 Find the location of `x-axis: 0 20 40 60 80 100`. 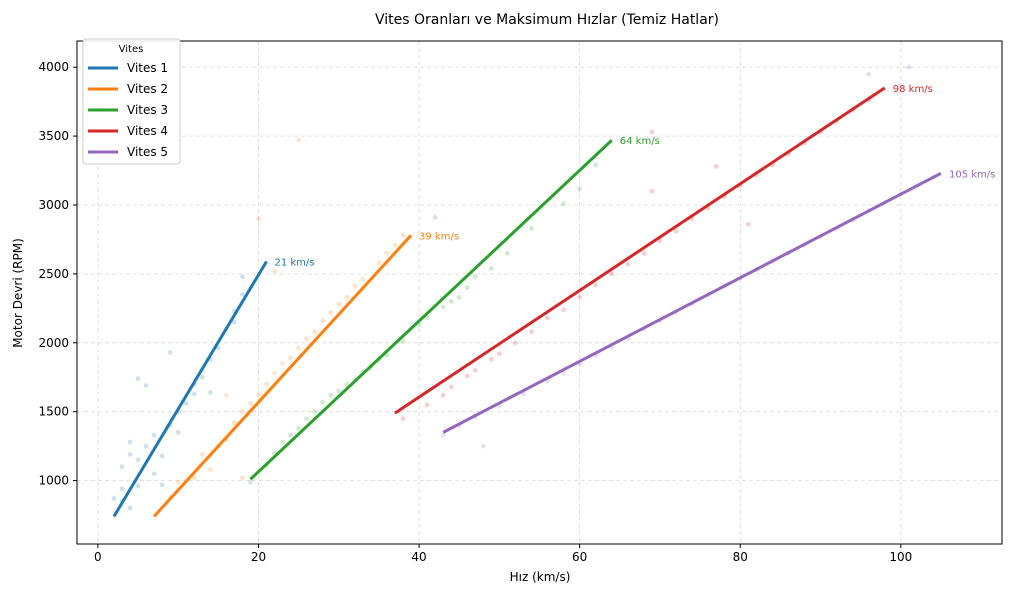

x-axis: 0 20 40 60 80 100 is located at coordinates (503, 554).